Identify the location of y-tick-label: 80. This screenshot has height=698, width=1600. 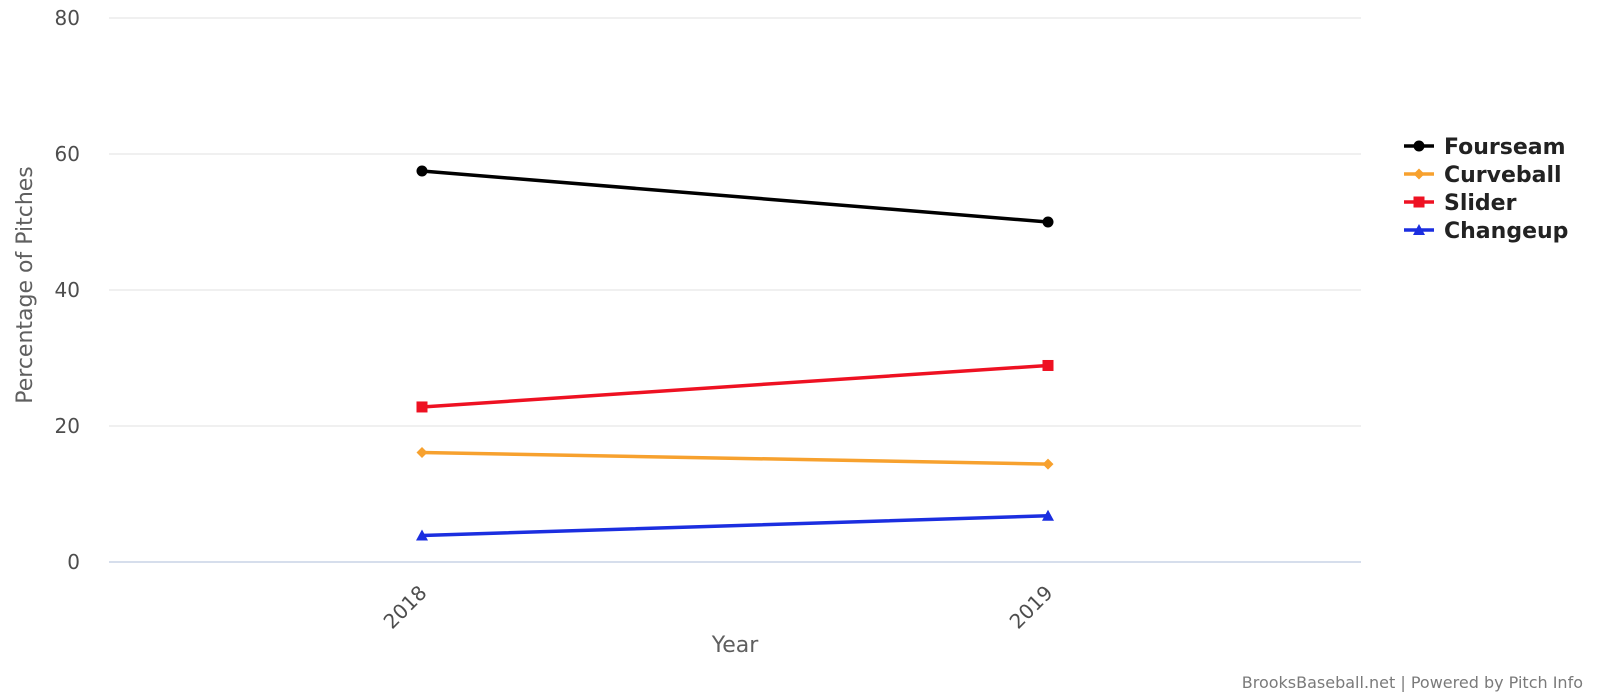
(67, 18).